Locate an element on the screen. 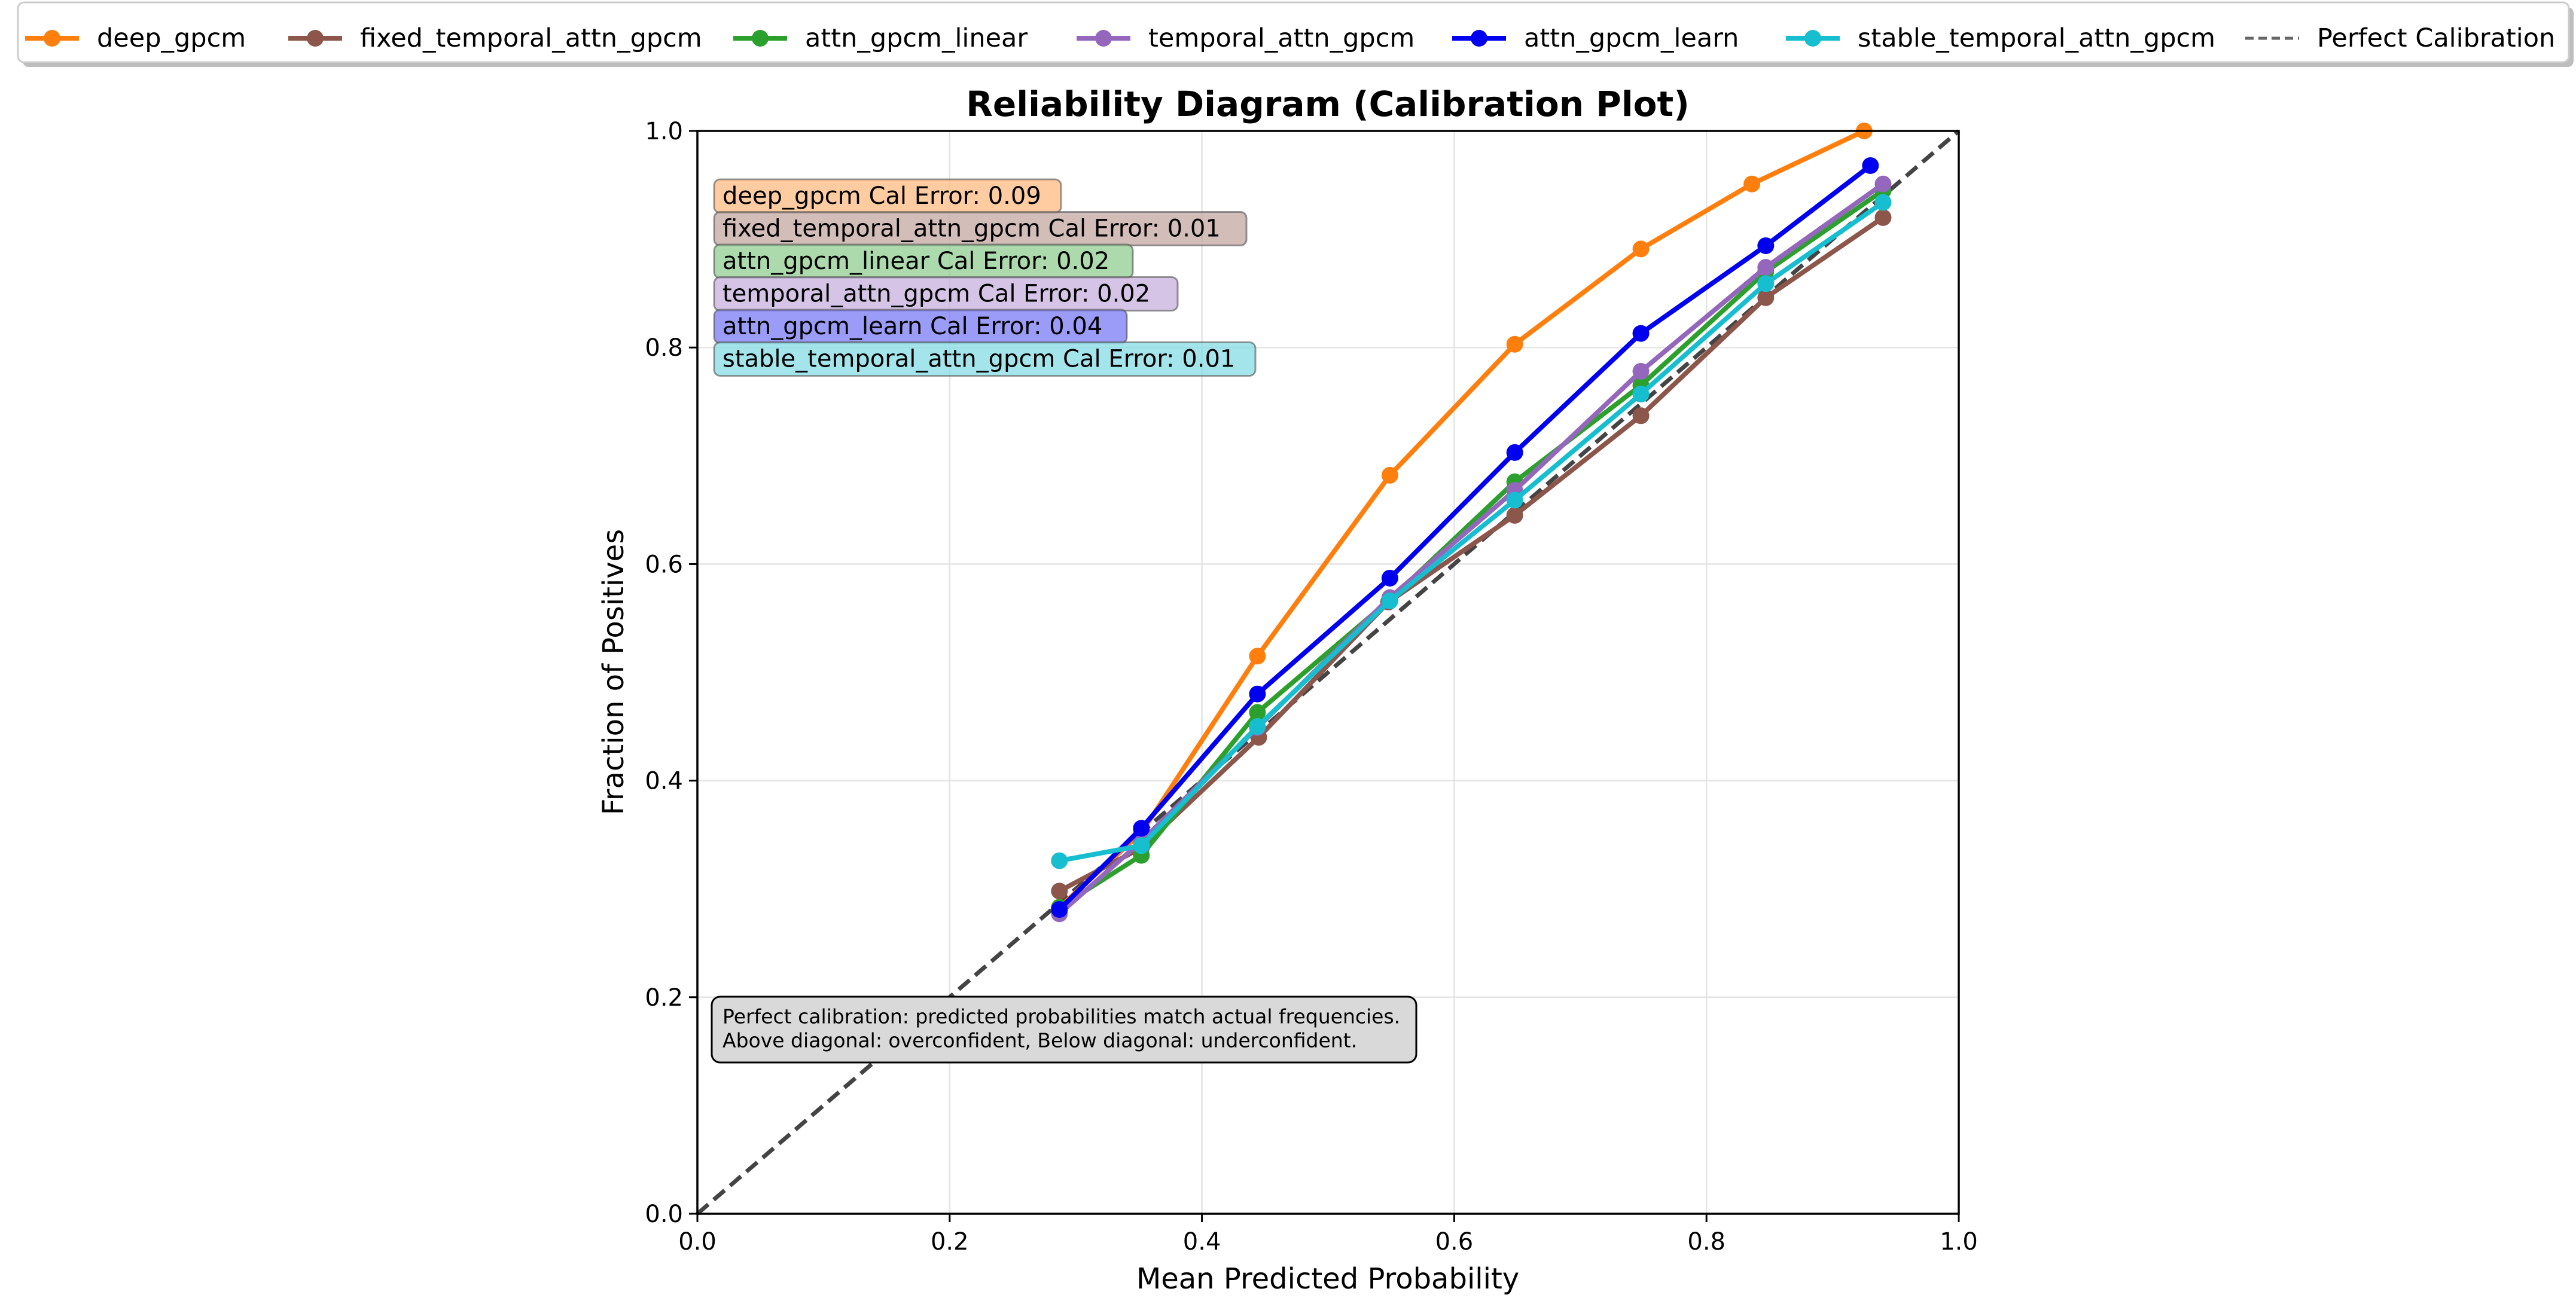 The image size is (2576, 1313). legend-entry: attn_gpcm_linear is located at coordinates (881, 38).